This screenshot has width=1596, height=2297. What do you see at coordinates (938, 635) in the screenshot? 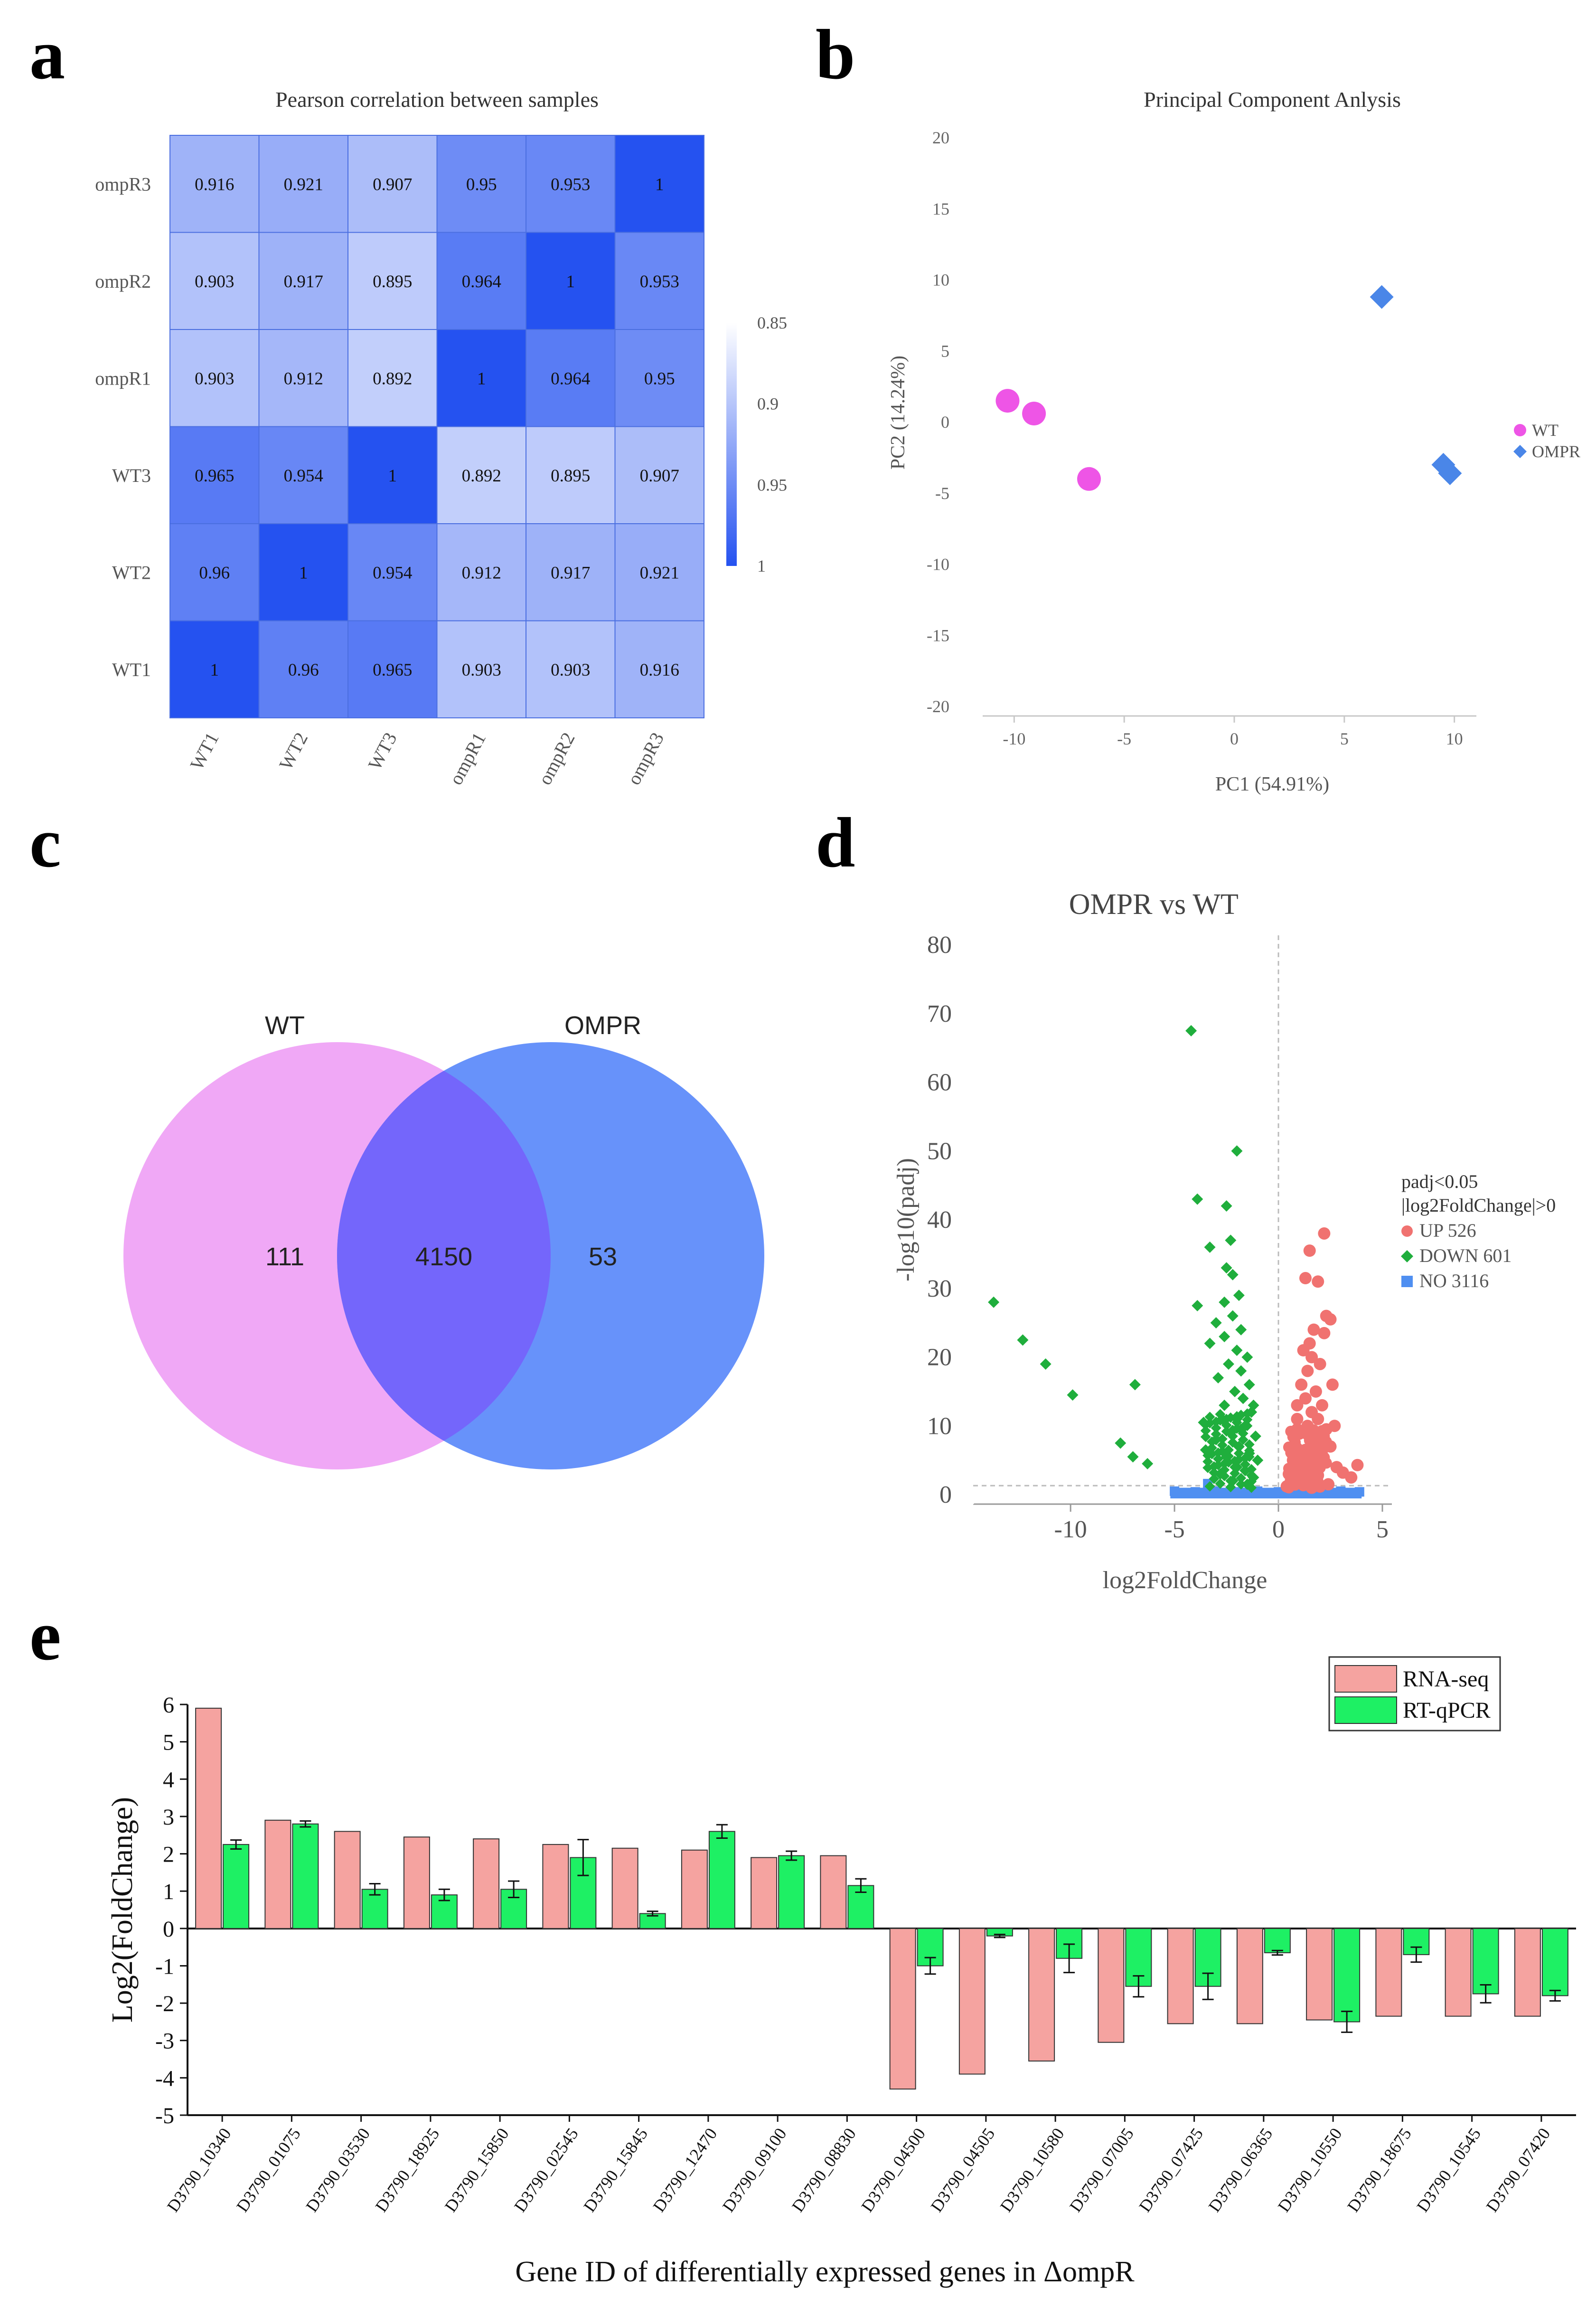
I see `pca-y-tick-label: -15` at bounding box center [938, 635].